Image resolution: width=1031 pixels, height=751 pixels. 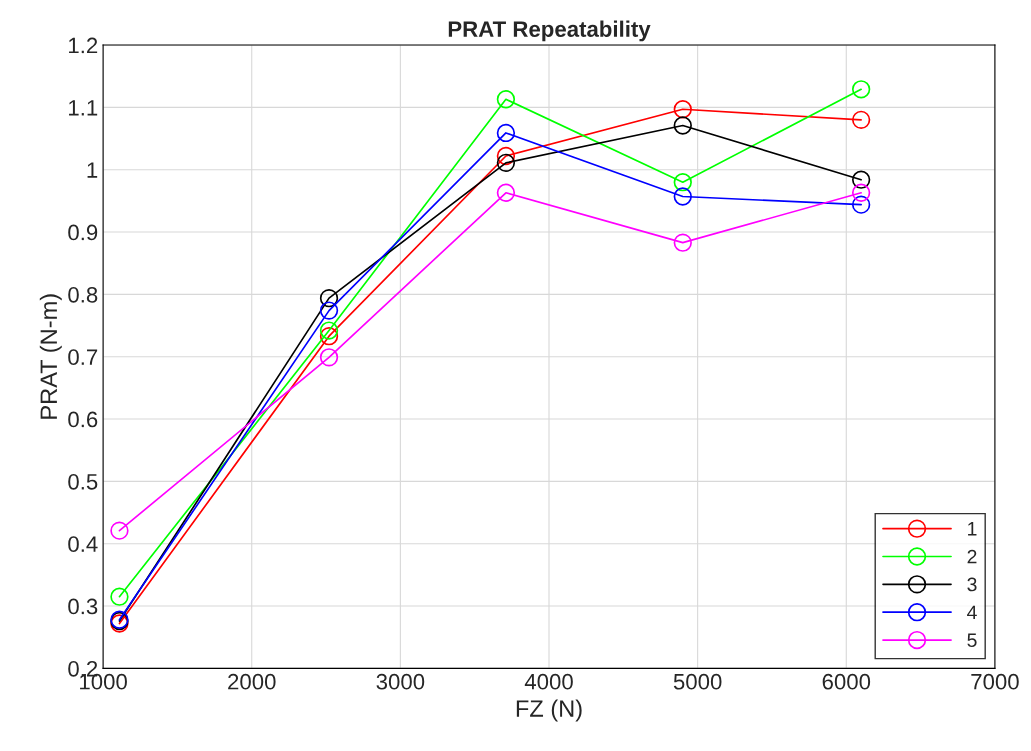 What do you see at coordinates (92, 170) in the screenshot?
I see `y-tick-label: 1` at bounding box center [92, 170].